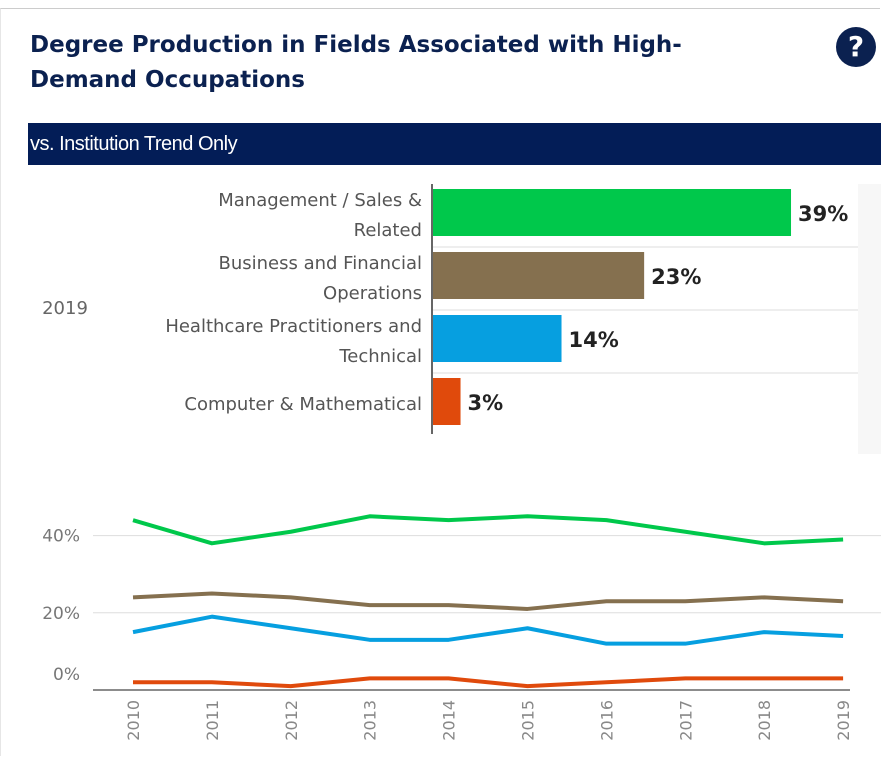 The width and height of the screenshot is (881, 757). I want to click on banner-text: vs. Institution Trend Only, so click(134, 144).